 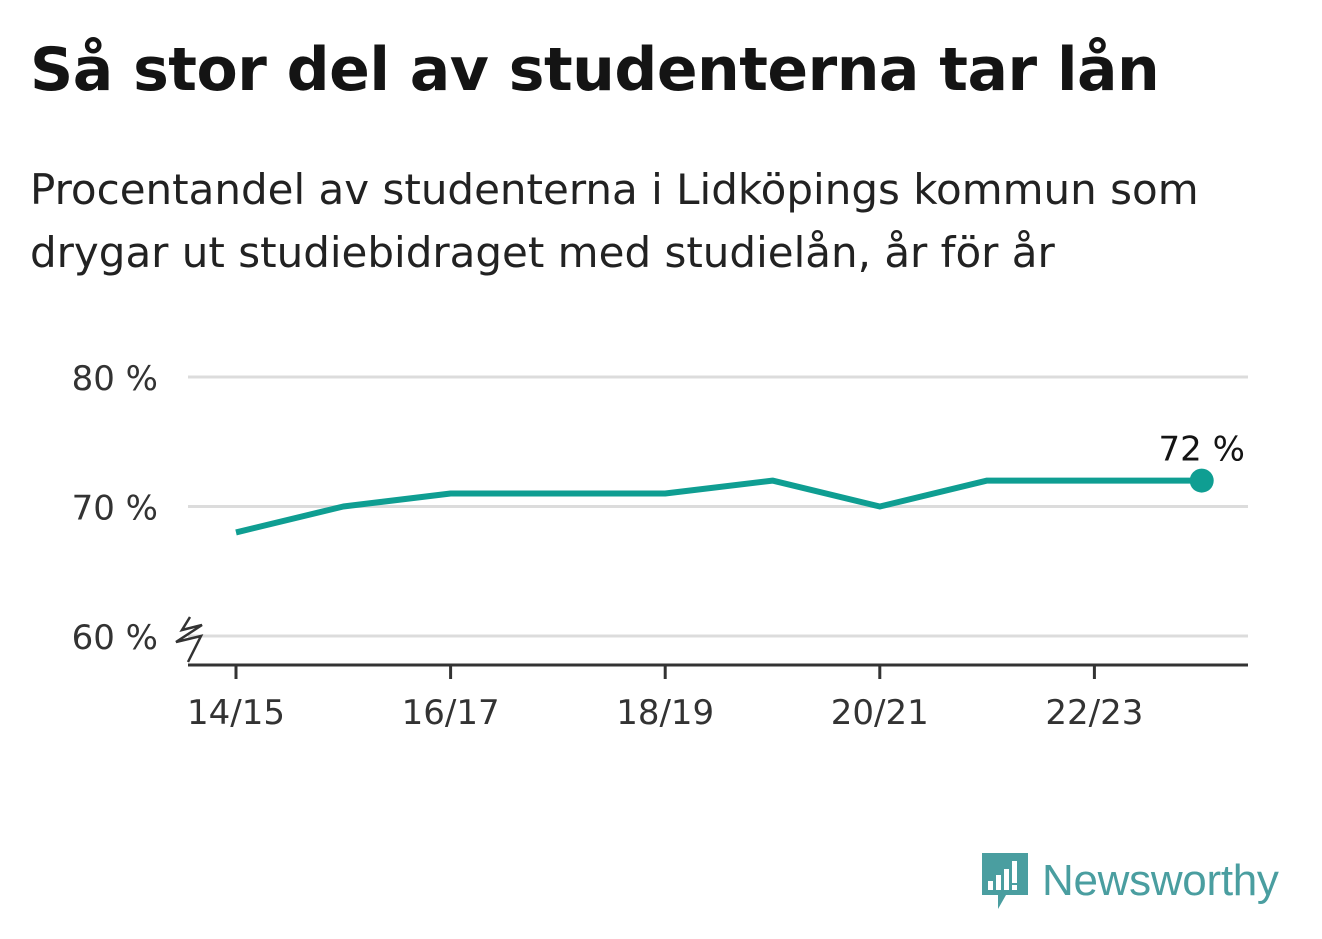 What do you see at coordinates (595, 70) in the screenshot?
I see `chart-title: Så stor del av studenterna tar lån` at bounding box center [595, 70].